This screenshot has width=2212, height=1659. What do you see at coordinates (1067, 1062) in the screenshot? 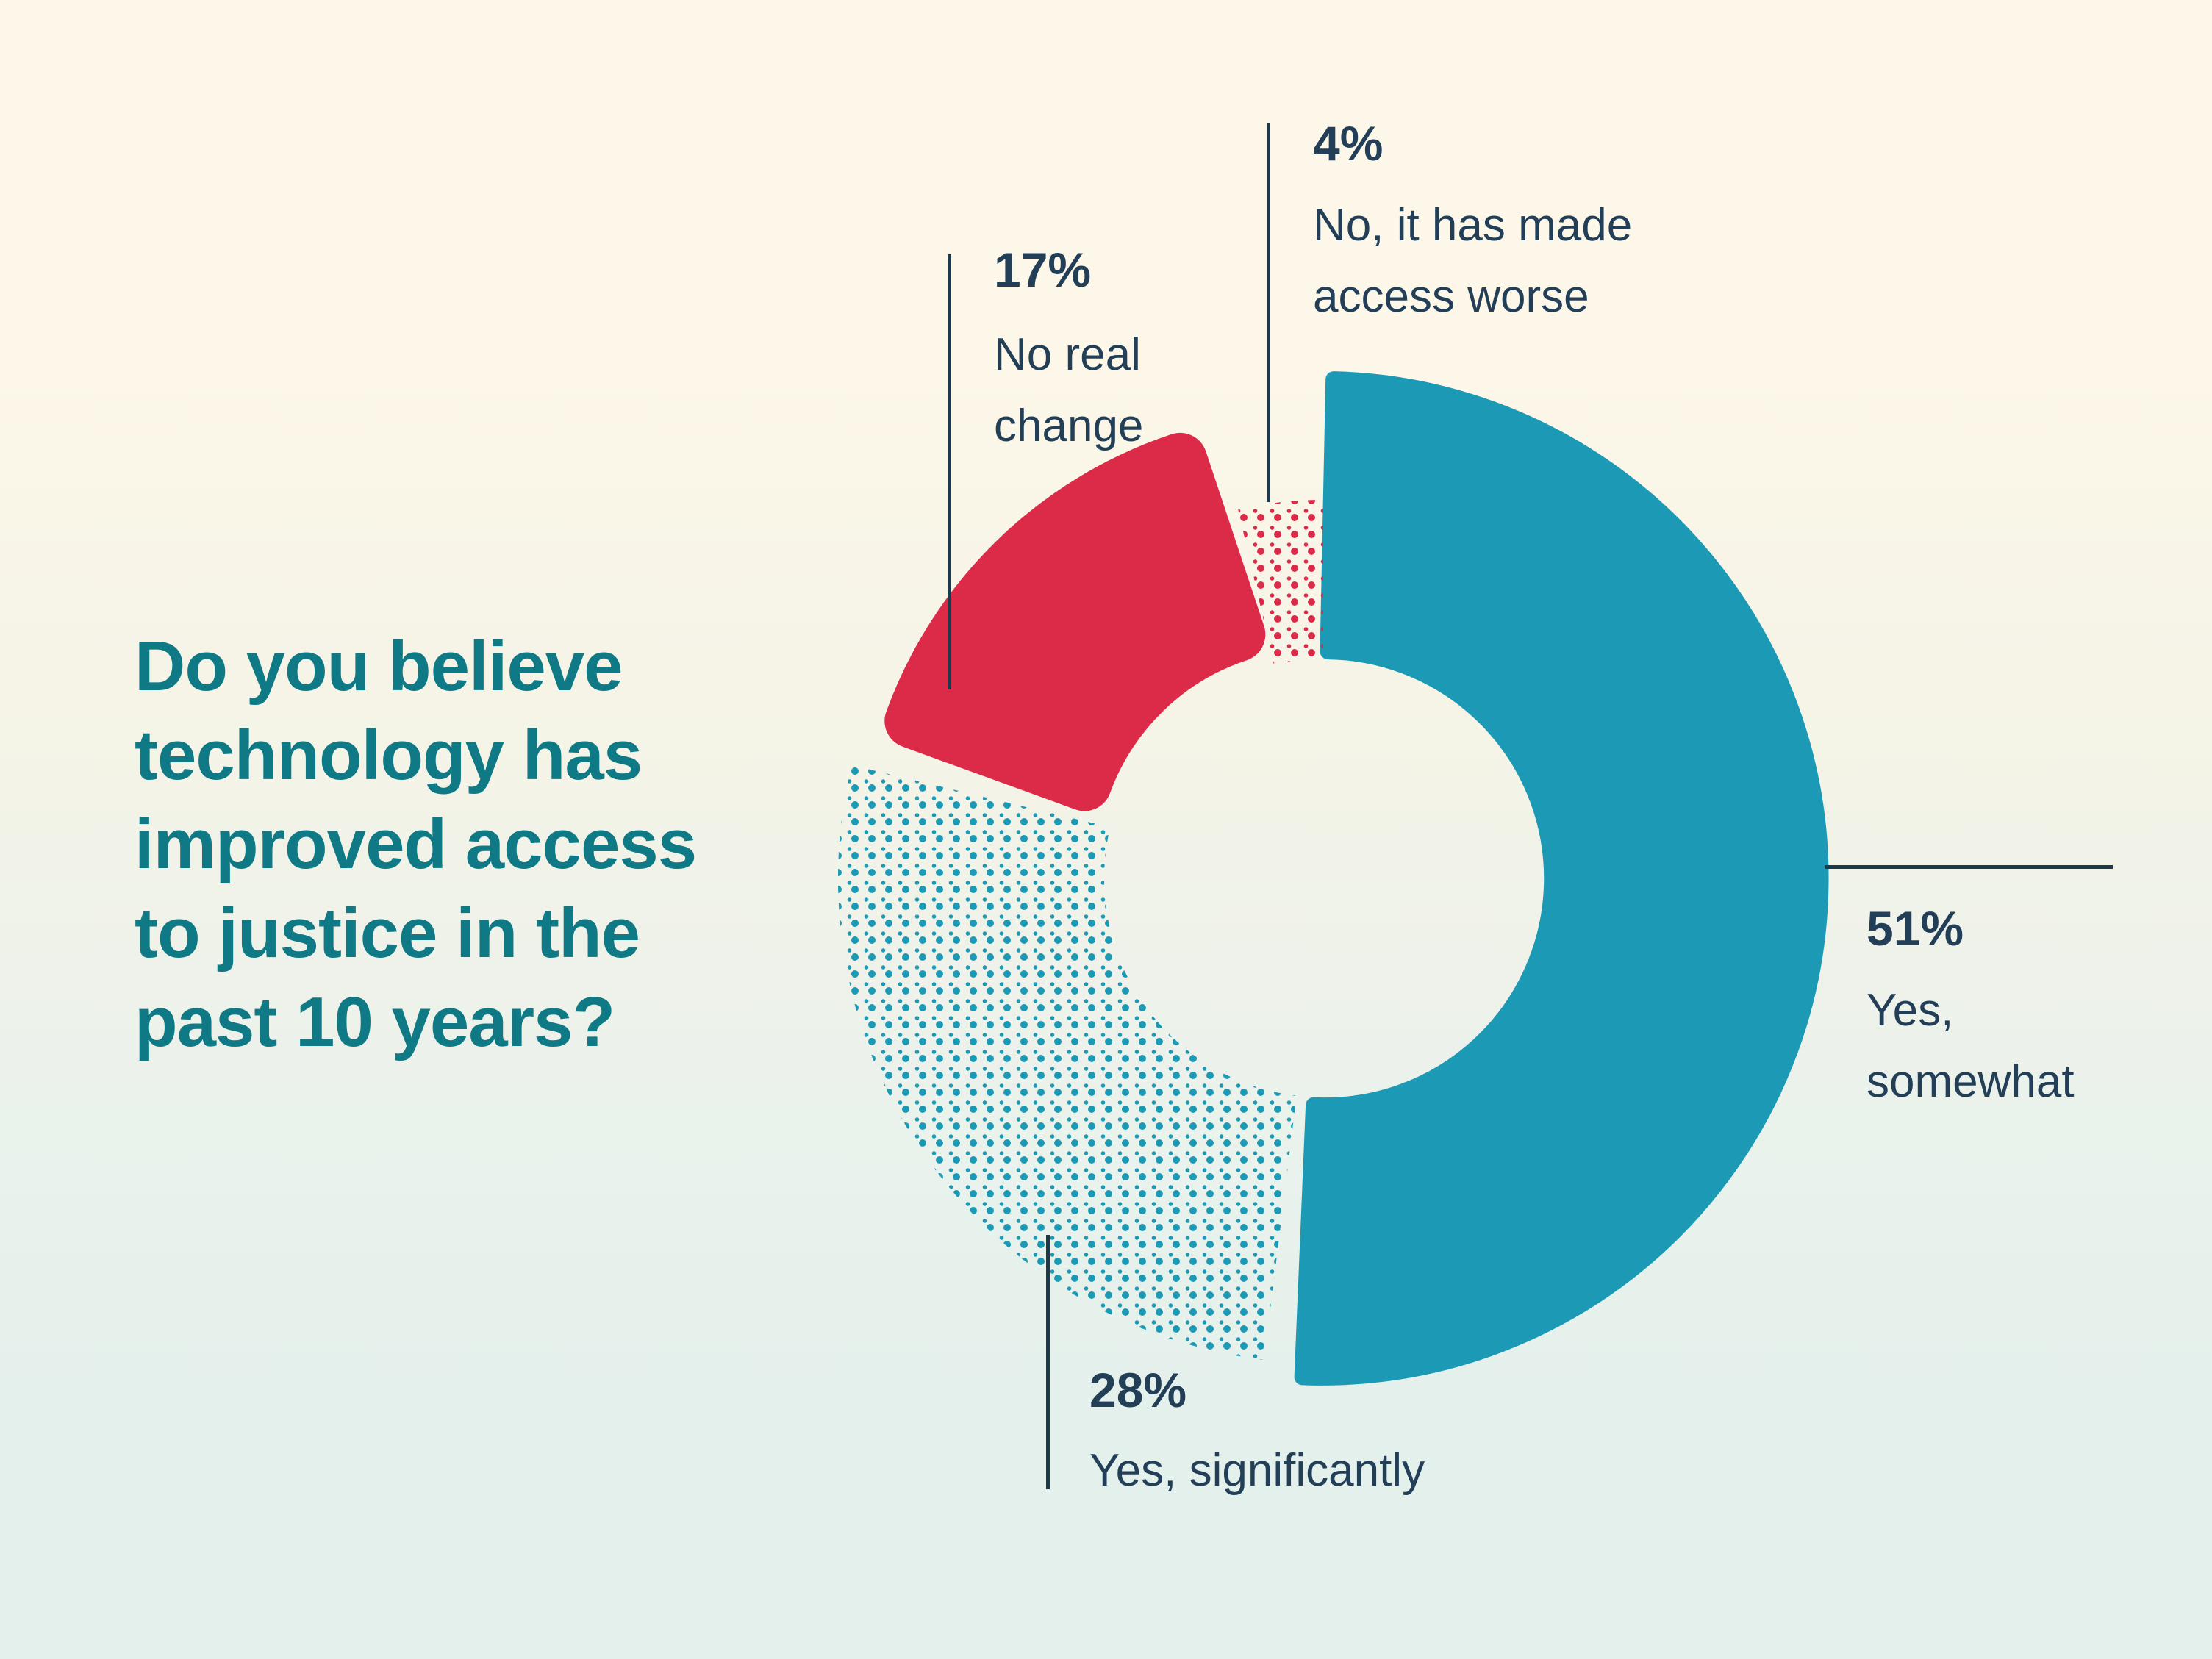
I see `segment-yes-significantly` at bounding box center [1067, 1062].